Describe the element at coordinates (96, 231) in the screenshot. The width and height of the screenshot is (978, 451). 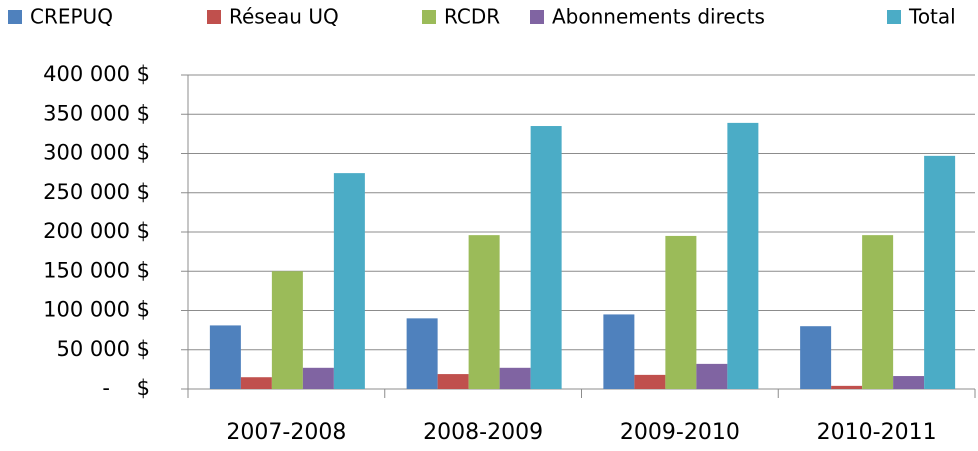
I see `y-tick-label: 200 000 $` at that location.